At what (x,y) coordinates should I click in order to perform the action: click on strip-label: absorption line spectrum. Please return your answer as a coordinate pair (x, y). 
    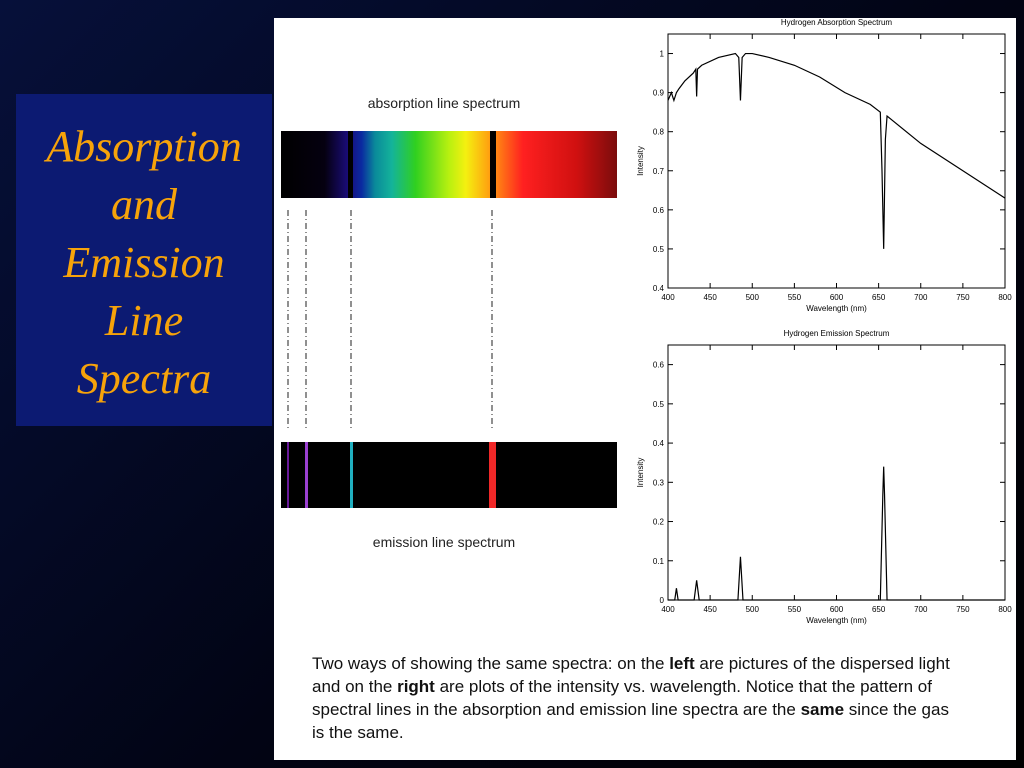
    Looking at the image, I should click on (444, 103).